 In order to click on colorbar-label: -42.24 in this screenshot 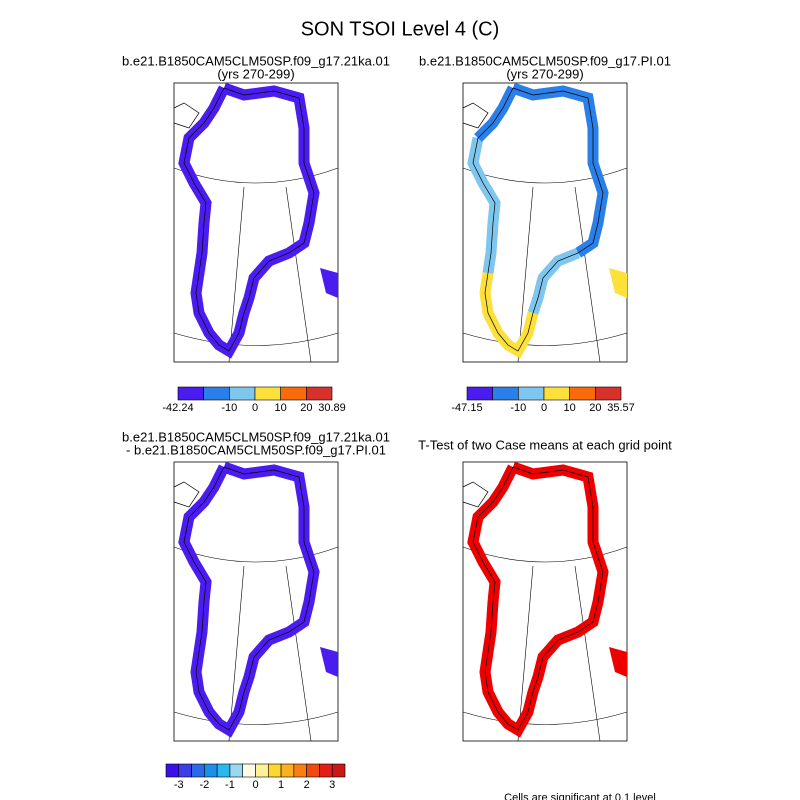, I will do `click(177, 408)`.